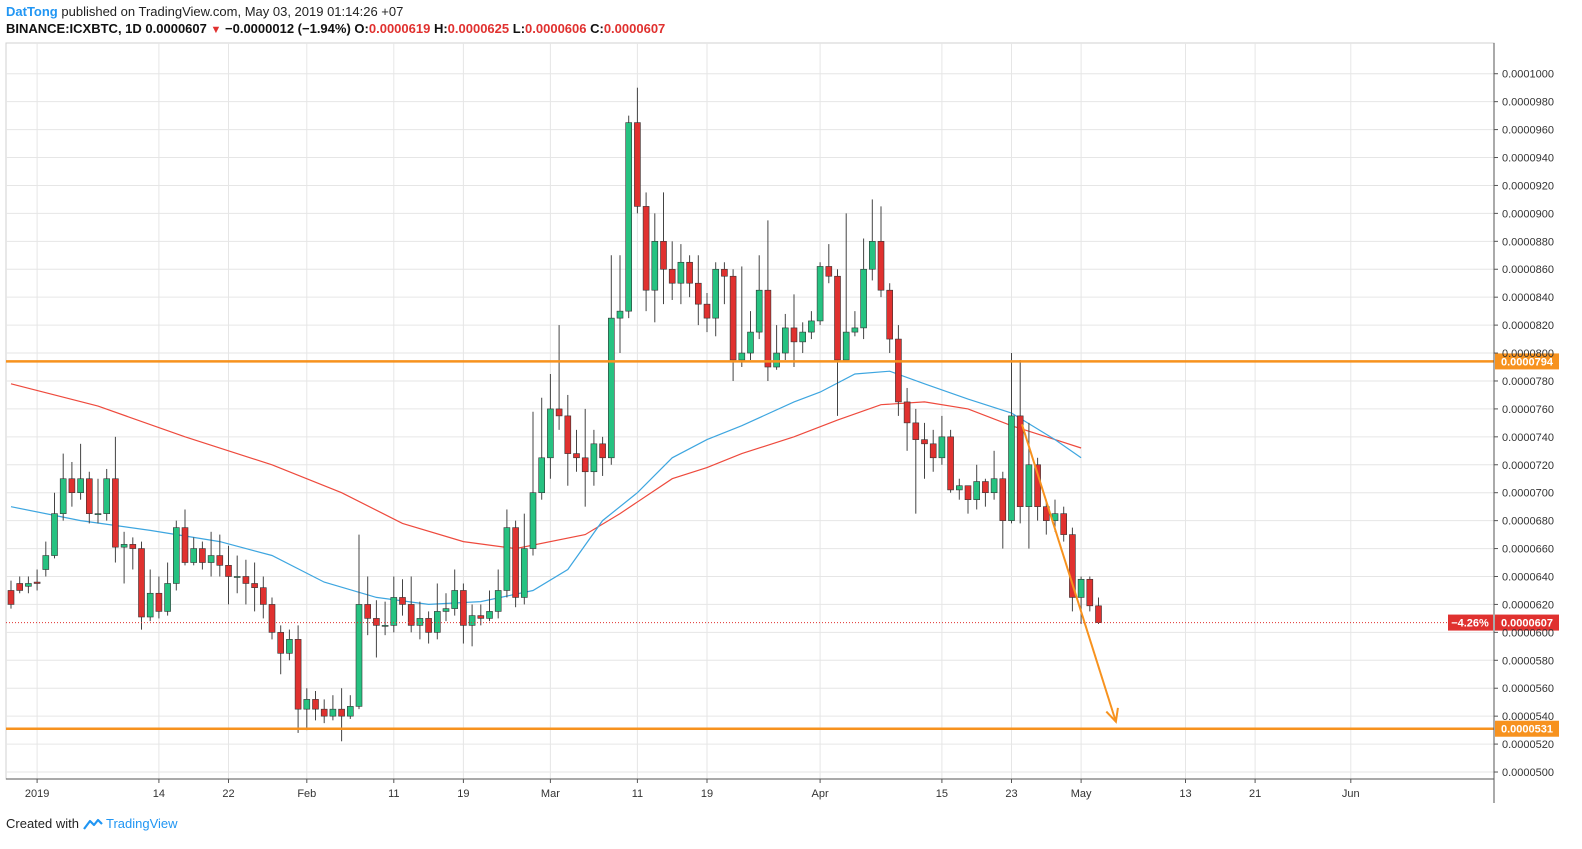  What do you see at coordinates (141, 823) in the screenshot?
I see `tradingview-brand: TradingView` at bounding box center [141, 823].